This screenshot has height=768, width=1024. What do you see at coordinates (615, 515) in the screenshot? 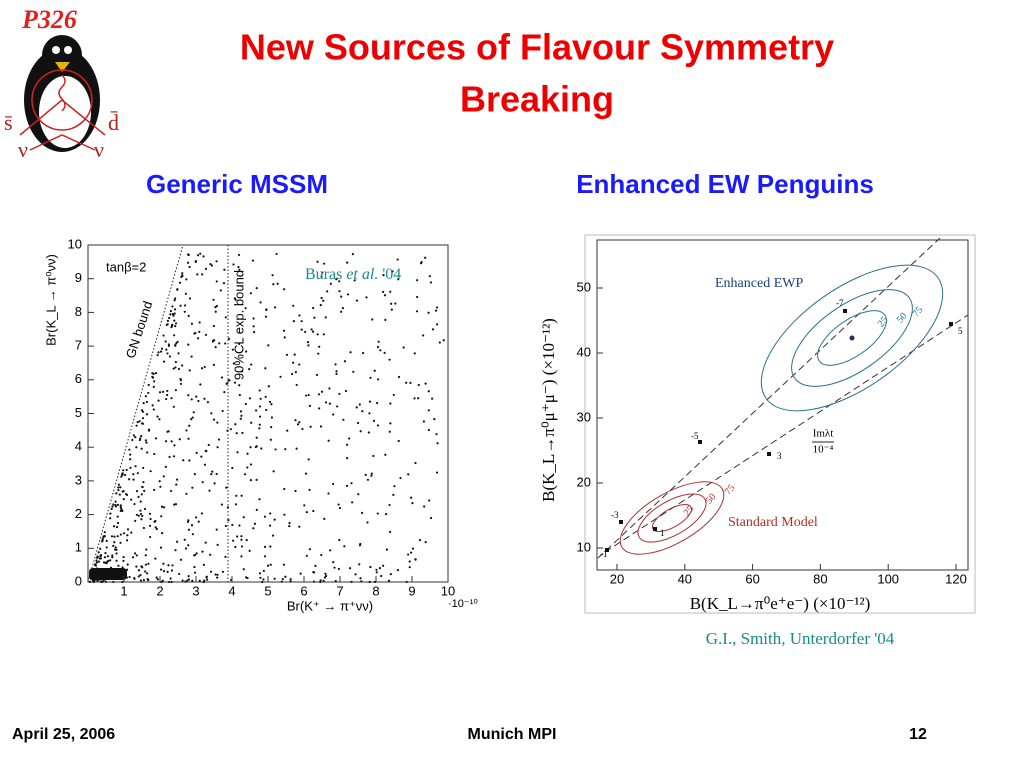
I see `point-label: -3` at bounding box center [615, 515].